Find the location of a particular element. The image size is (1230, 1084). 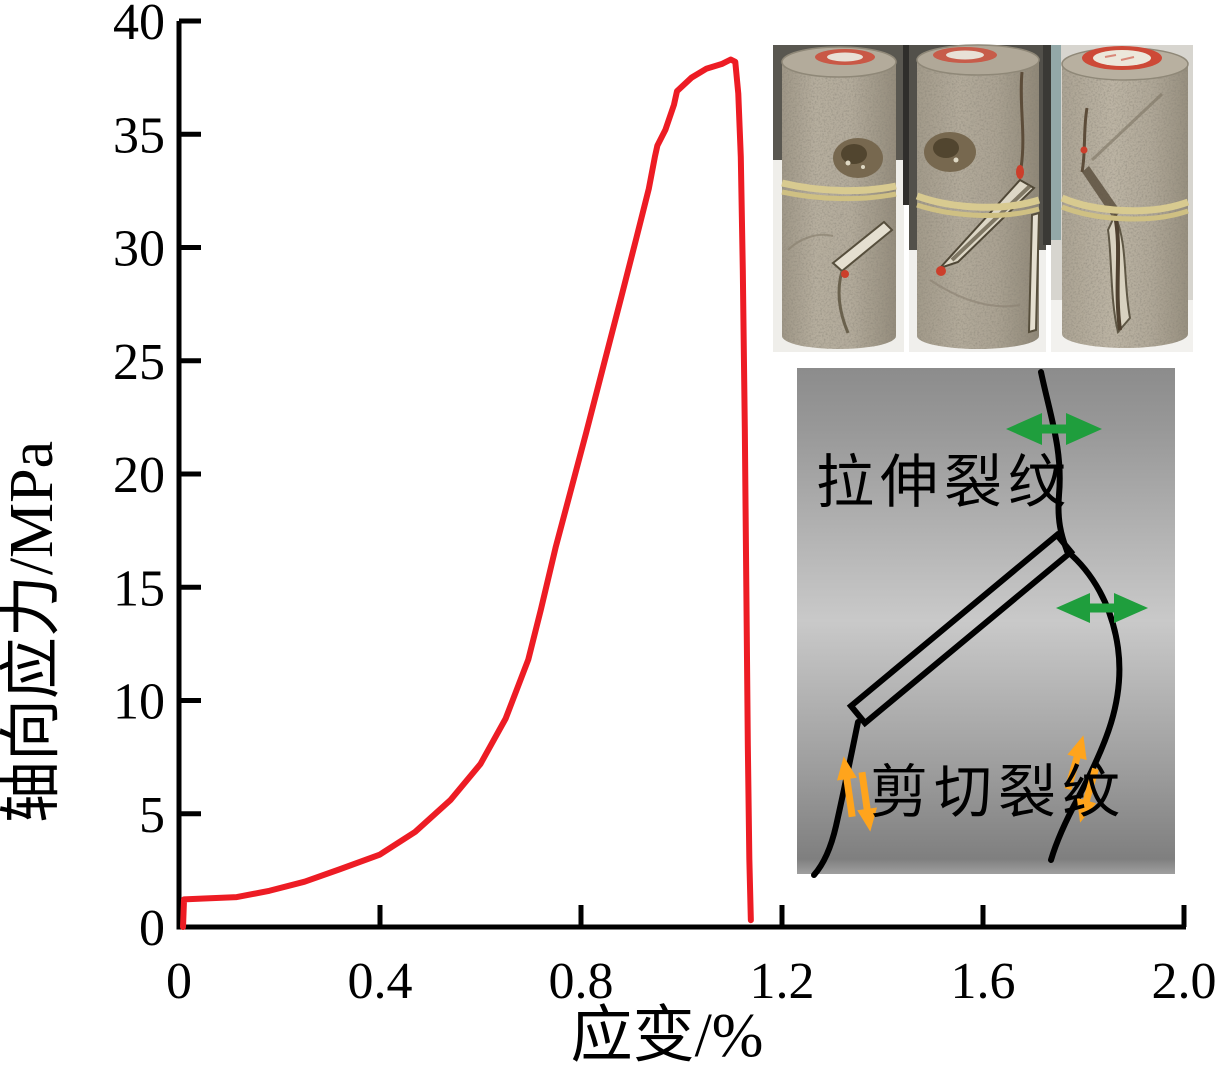

y-tick-label: 35 is located at coordinates (139, 135).